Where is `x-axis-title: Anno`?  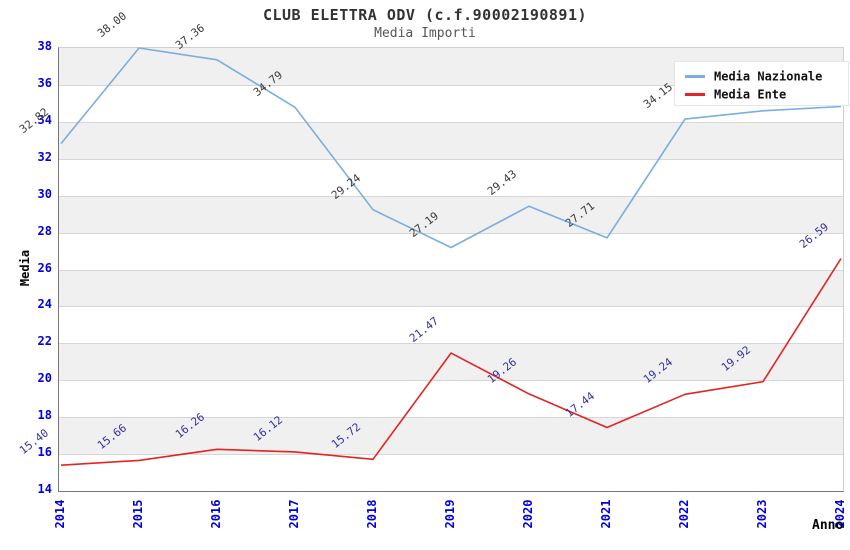 x-axis-title: Anno is located at coordinates (828, 525).